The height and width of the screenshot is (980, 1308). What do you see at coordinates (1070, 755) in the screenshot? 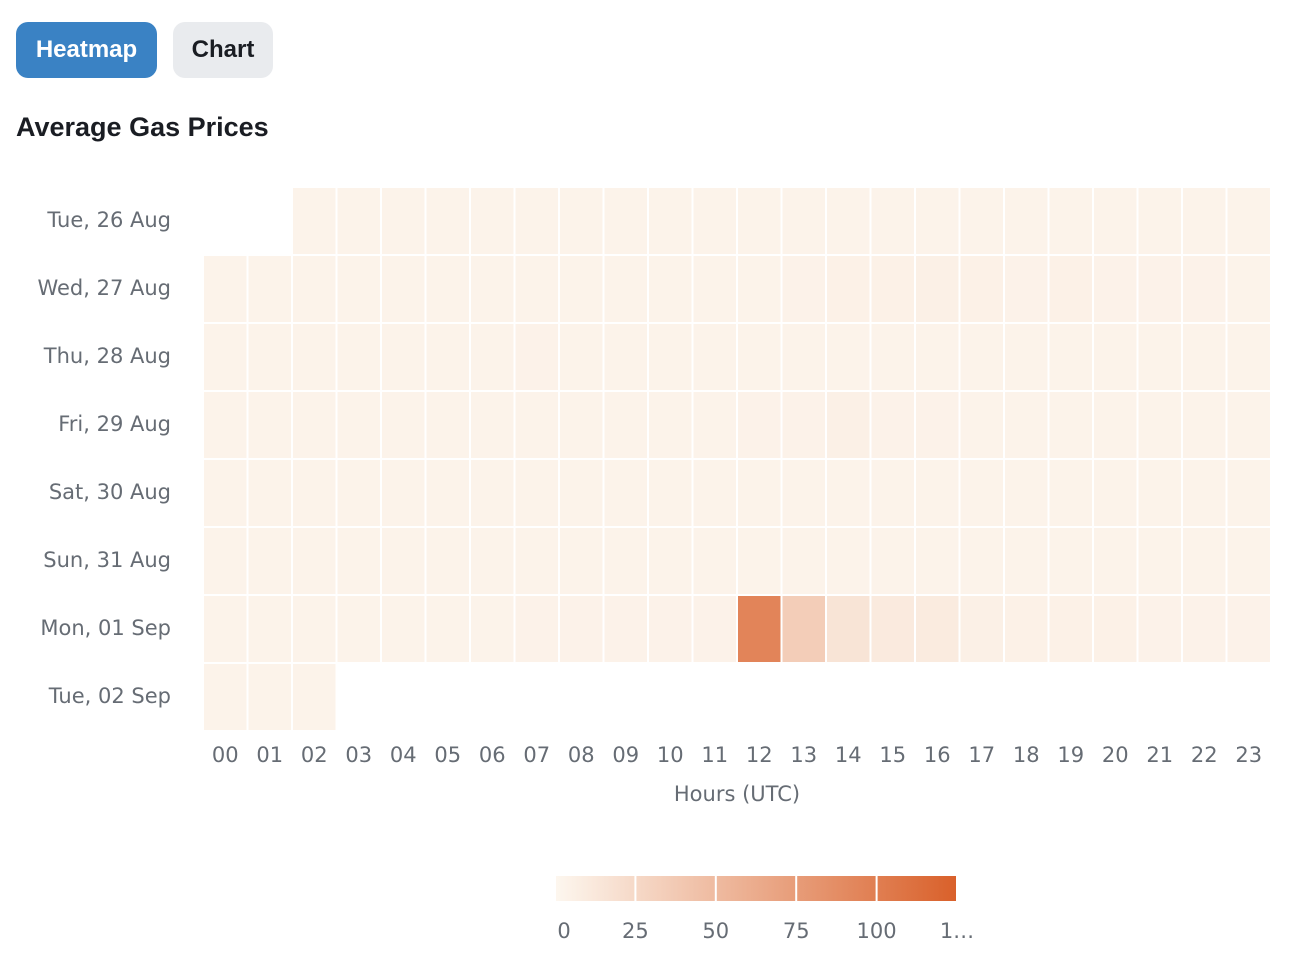
I see `x-tick-label: 19` at bounding box center [1070, 755].